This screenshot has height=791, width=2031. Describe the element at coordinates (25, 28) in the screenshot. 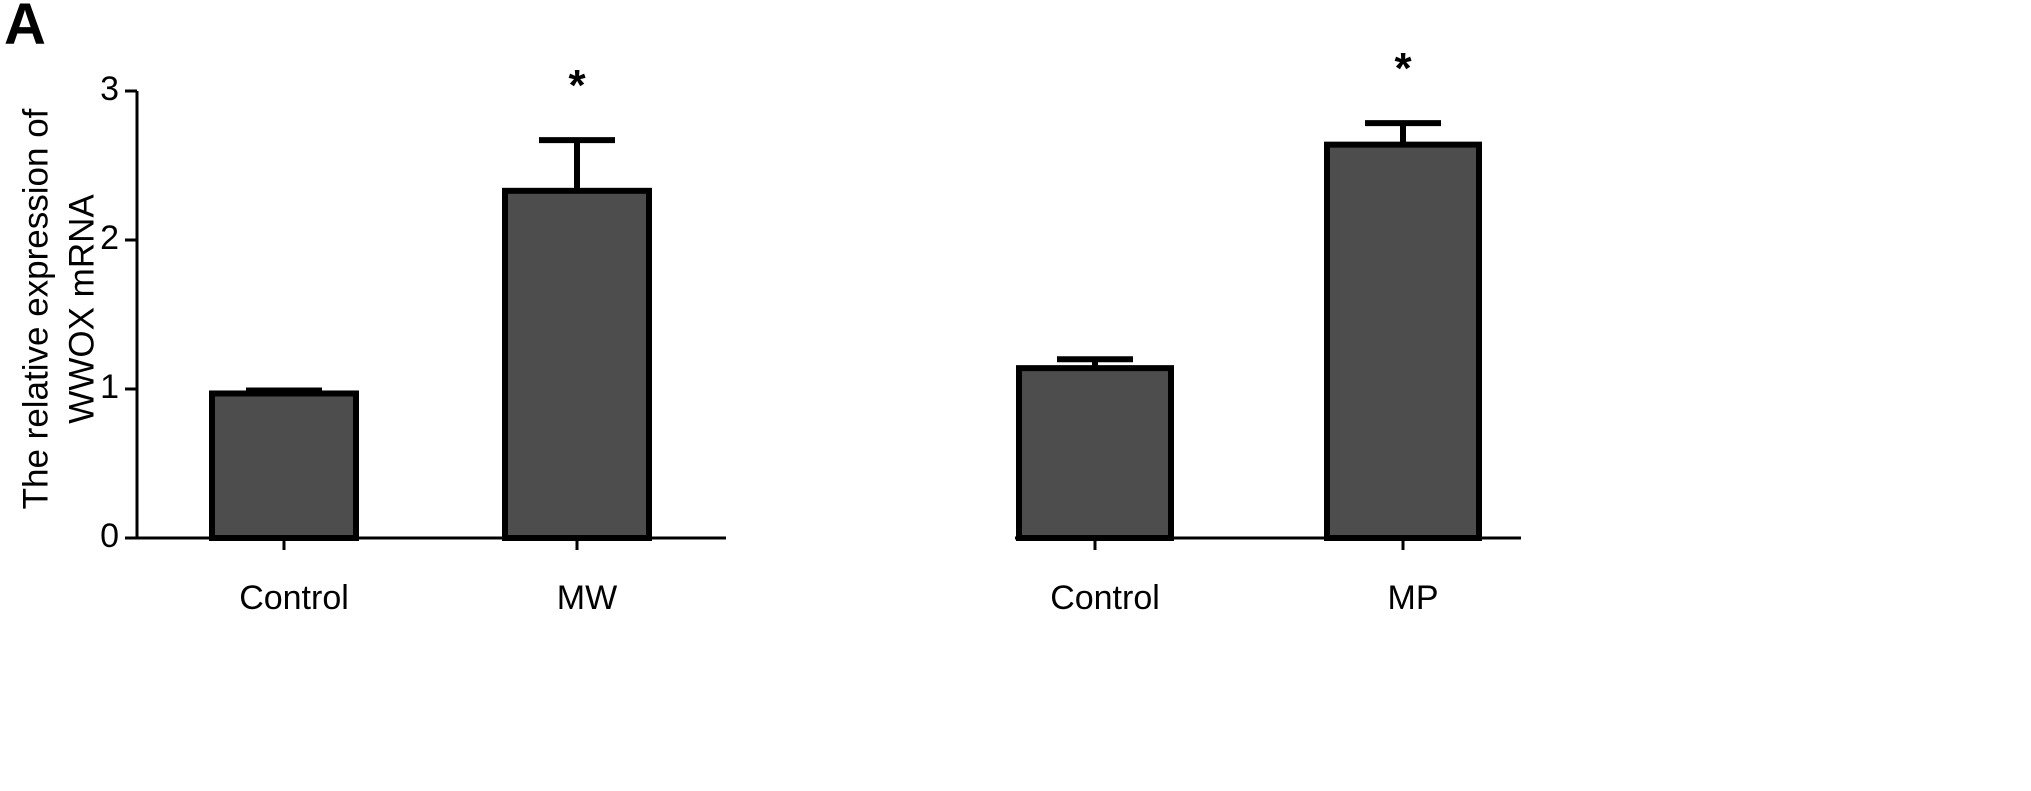

I see `panel-letter-a: A` at that location.